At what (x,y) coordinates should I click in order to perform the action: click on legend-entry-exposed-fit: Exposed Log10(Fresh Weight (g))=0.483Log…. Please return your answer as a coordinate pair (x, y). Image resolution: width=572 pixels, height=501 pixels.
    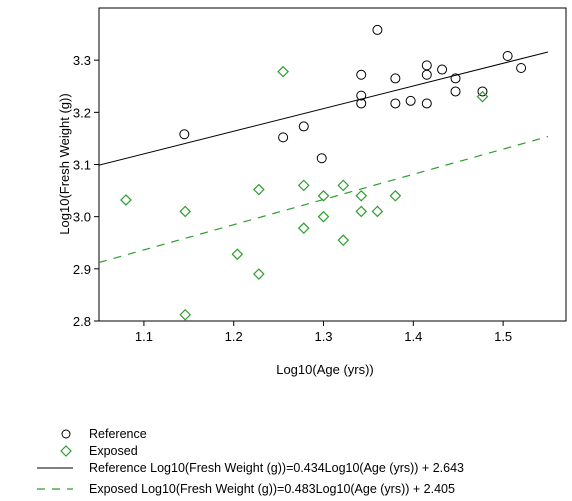
    Looking at the image, I should click on (246, 489).